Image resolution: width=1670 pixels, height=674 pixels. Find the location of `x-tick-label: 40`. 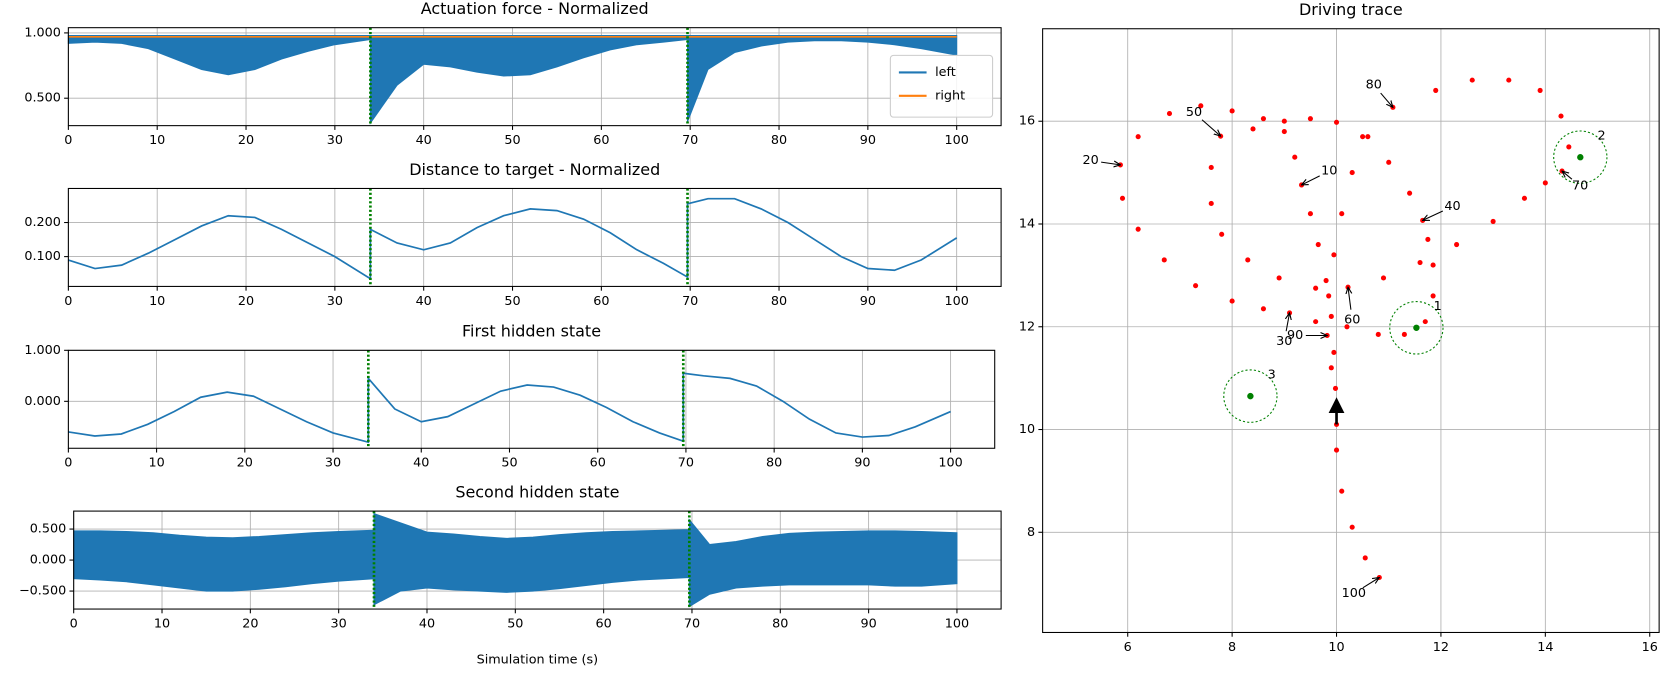

x-tick-label: 40 is located at coordinates (421, 463).